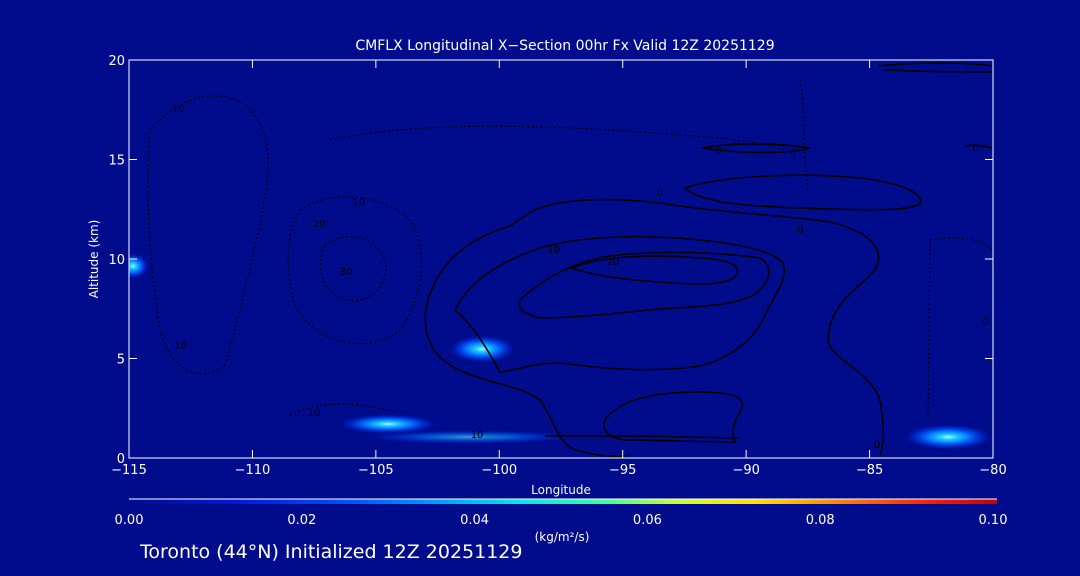  What do you see at coordinates (474, 520) in the screenshot?
I see `colorbar-tick-label: 0.04` at bounding box center [474, 520].